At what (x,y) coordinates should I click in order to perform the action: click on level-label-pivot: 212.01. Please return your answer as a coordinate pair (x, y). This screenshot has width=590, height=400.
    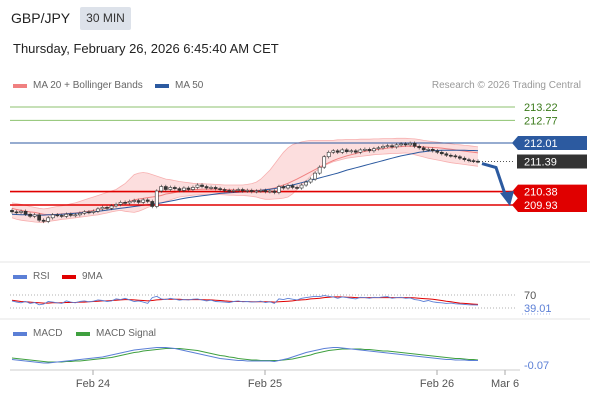
    Looking at the image, I should click on (541, 144).